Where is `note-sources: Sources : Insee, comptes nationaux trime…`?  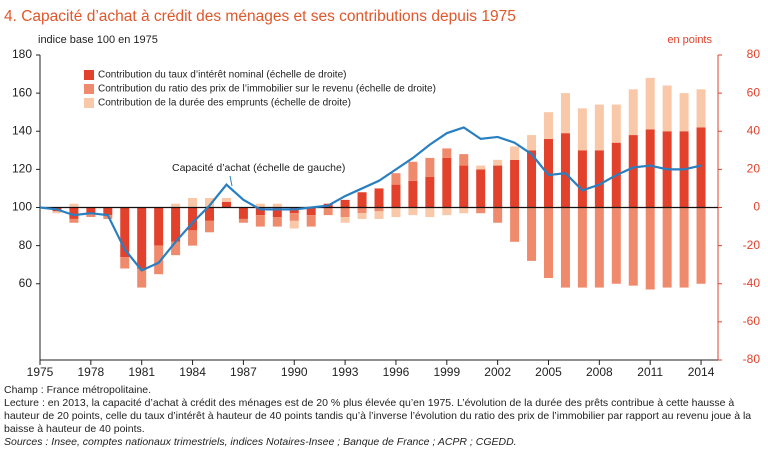
note-sources: Sources : Insee, comptes nationaux trime… is located at coordinates (260, 442).